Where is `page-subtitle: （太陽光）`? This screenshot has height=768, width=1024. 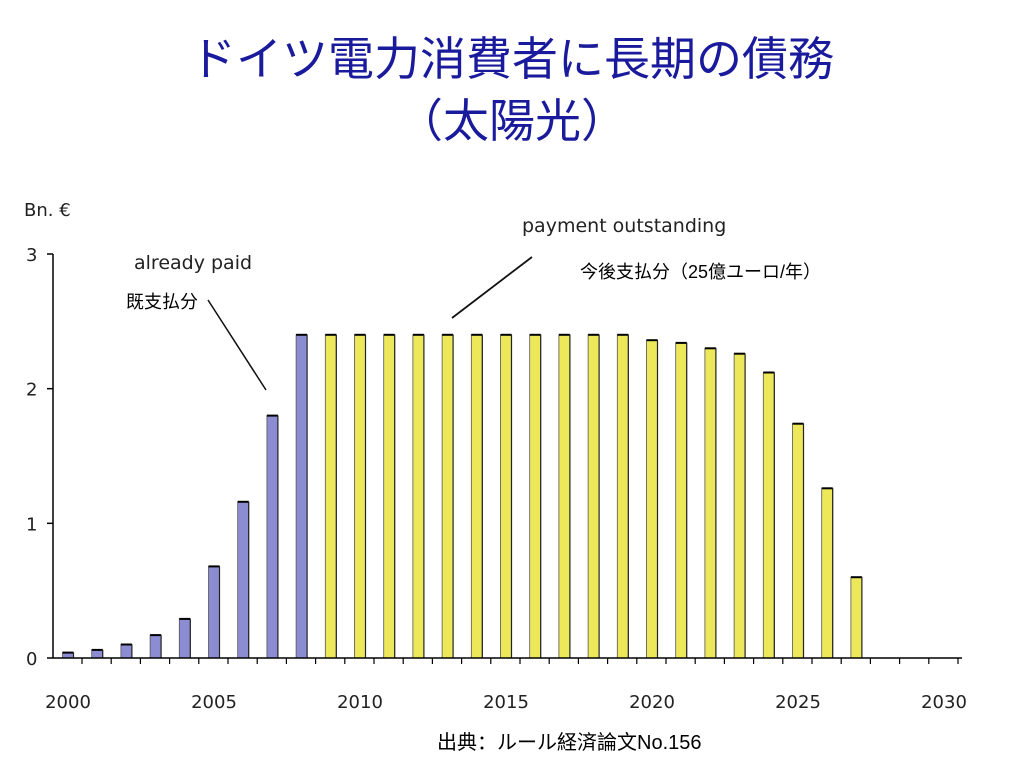
page-subtitle: （太陽光） is located at coordinates (512, 121).